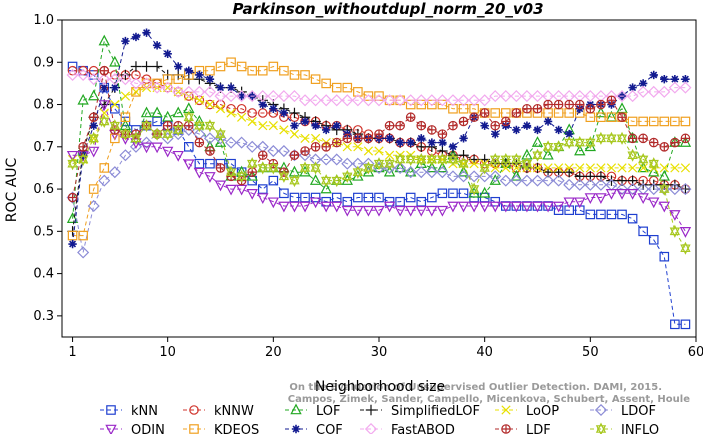 Image resolution: width=703 pixels, height=434 pixels. I want to click on legend-item-simplifiedlof: SimplifiedLOF, so click(420, 411).